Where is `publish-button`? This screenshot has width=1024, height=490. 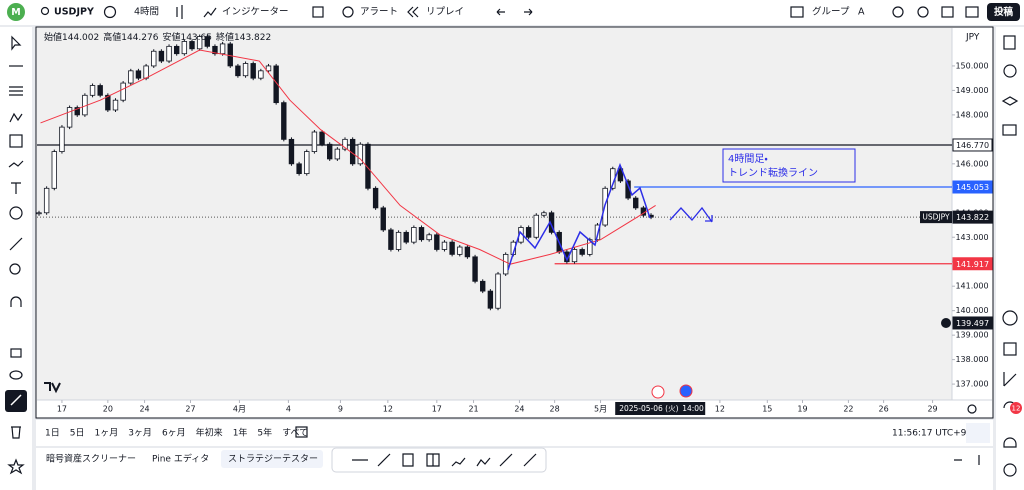 publish-button is located at coordinates (1003, 12).